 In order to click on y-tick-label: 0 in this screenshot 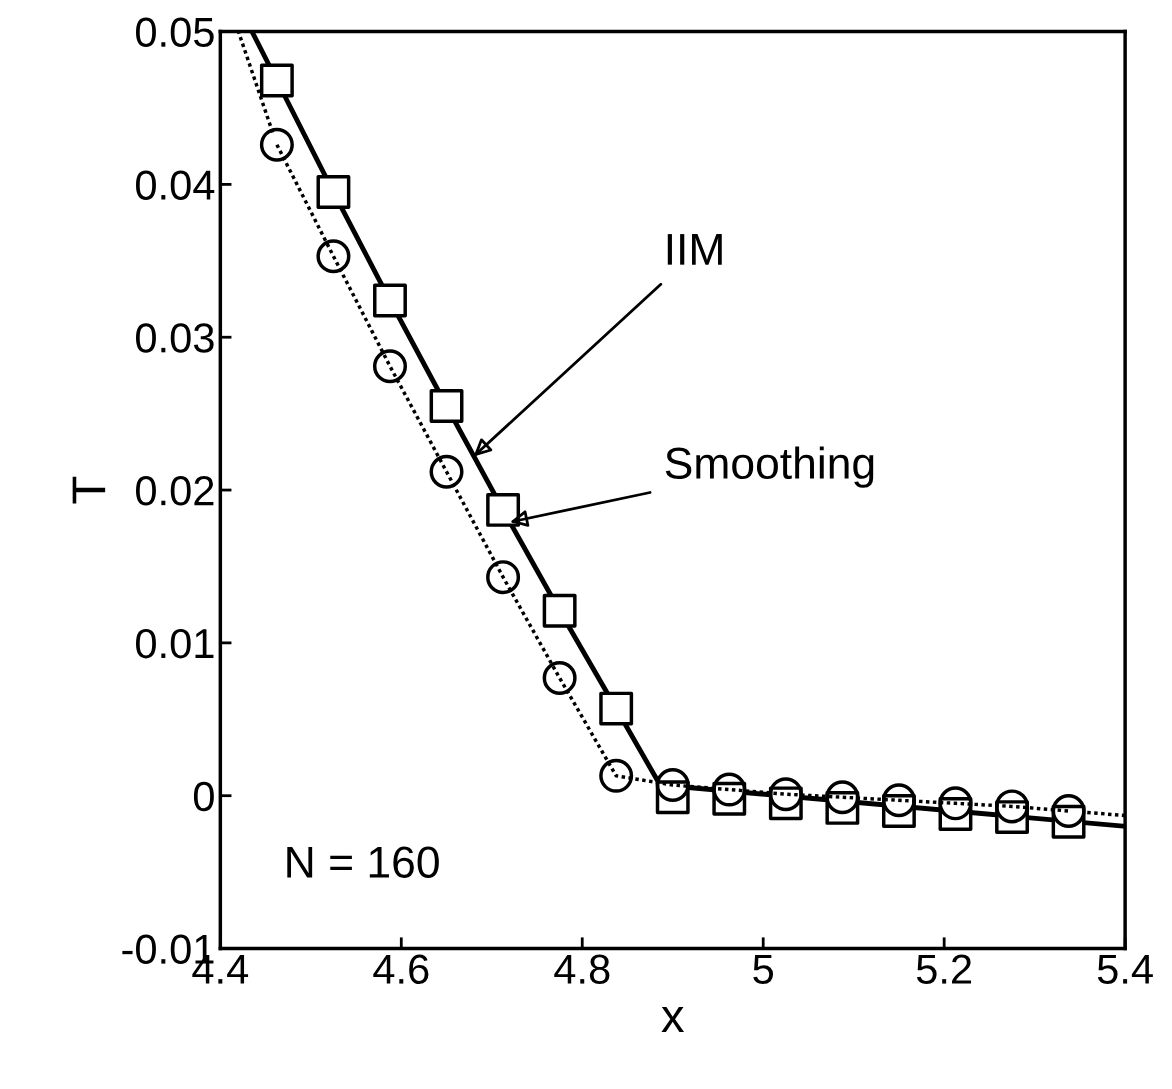, I will do `click(203, 796)`.